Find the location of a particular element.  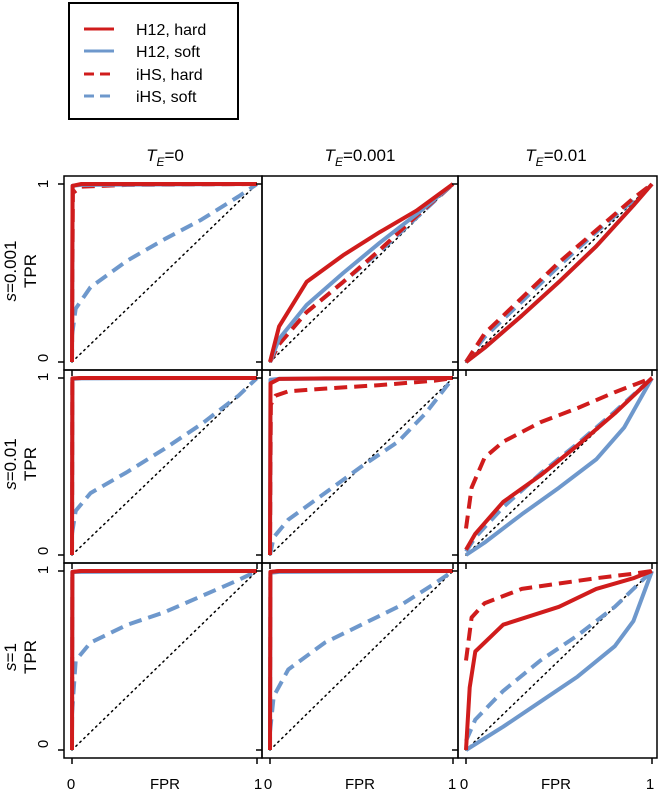

x-axis-titles: FPR FPR FPR is located at coordinates (360, 784).